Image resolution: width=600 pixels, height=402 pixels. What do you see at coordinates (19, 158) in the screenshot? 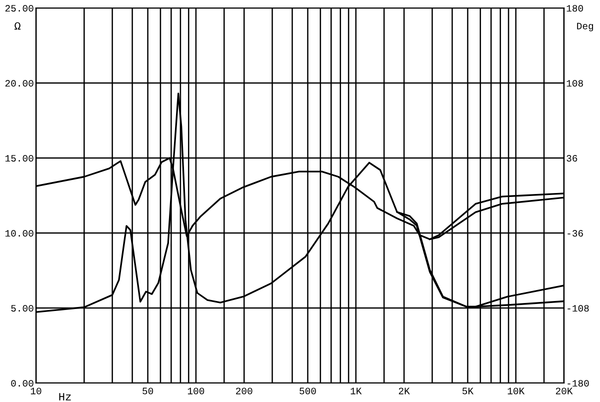
I see `y-tick-label: 15.00` at bounding box center [19, 158].